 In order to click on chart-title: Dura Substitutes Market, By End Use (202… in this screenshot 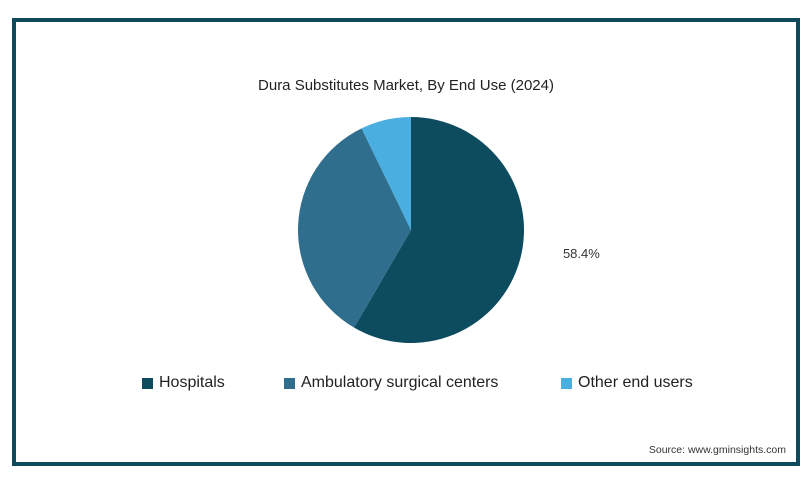, I will do `click(406, 85)`.